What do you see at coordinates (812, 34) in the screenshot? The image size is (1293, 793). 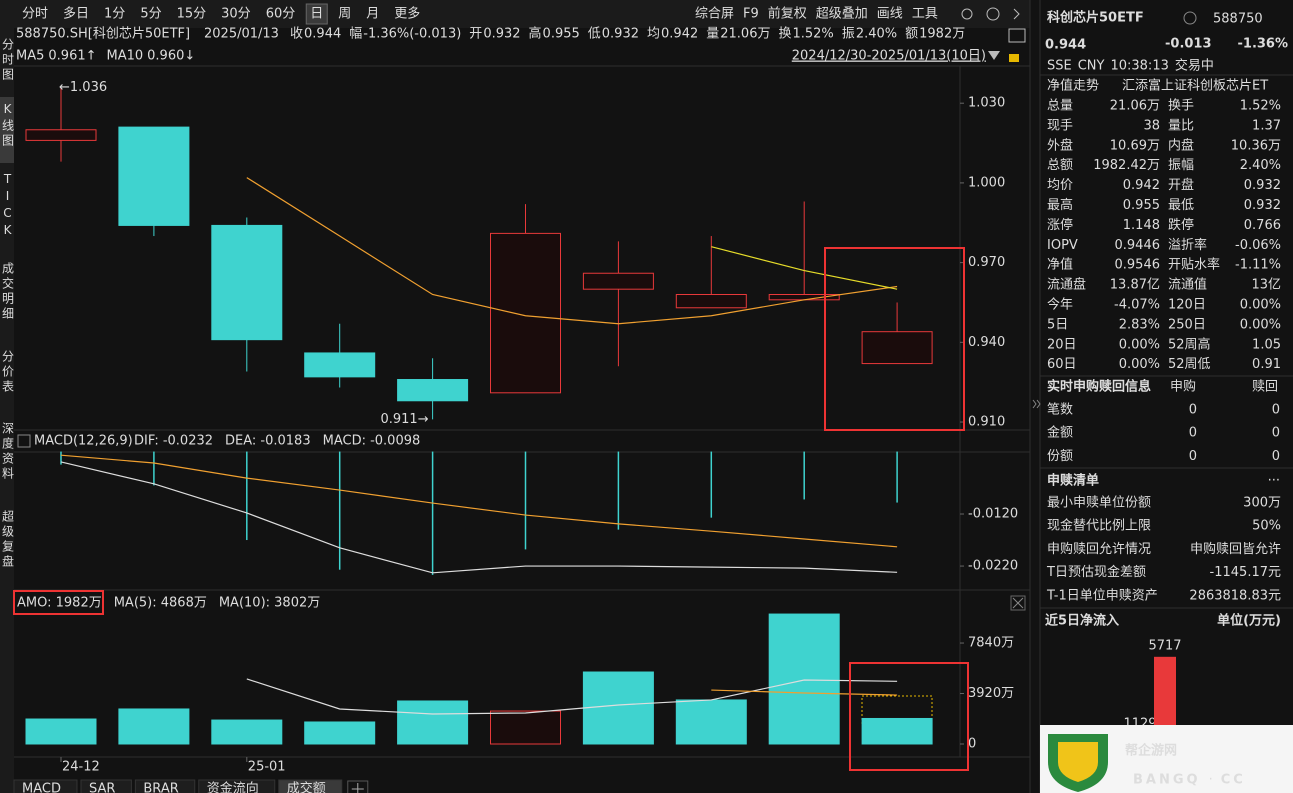 I see `field-value: 1.52%` at bounding box center [812, 34].